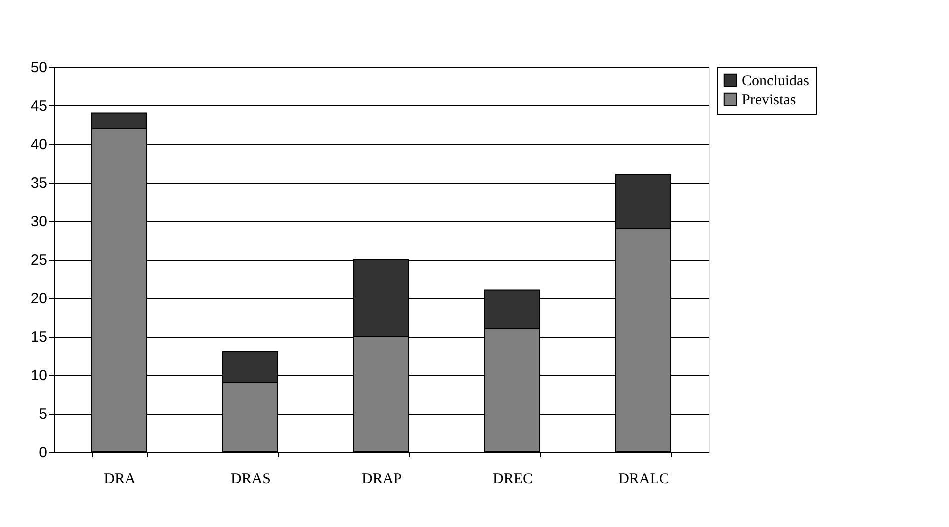 The width and height of the screenshot is (949, 527). Describe the element at coordinates (251, 480) in the screenshot. I see `x-tick-label: DRAS` at that location.